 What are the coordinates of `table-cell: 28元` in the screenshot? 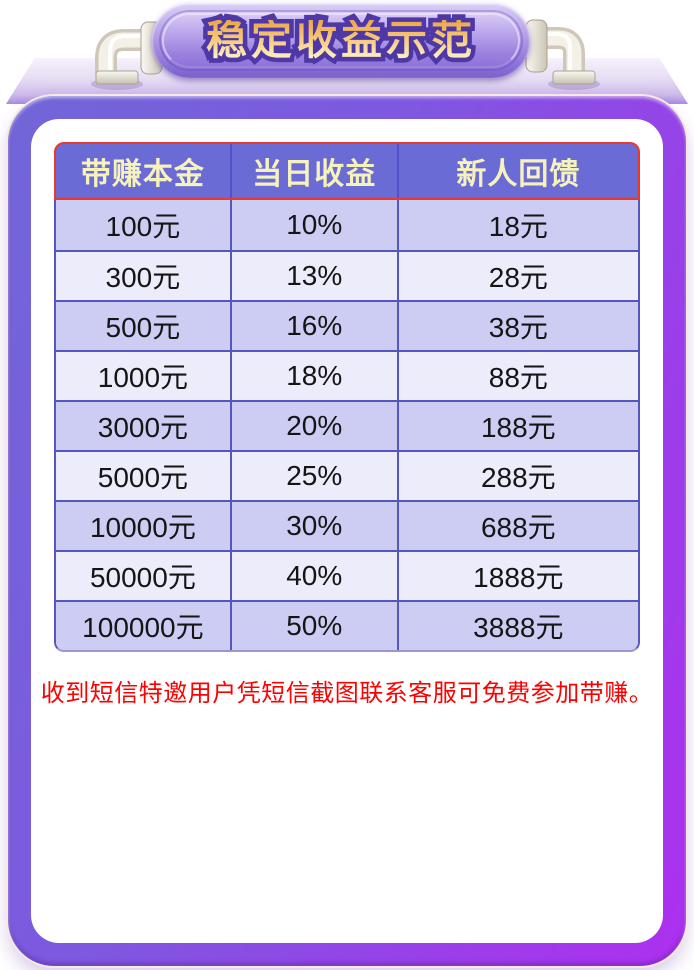 It's located at (517, 276).